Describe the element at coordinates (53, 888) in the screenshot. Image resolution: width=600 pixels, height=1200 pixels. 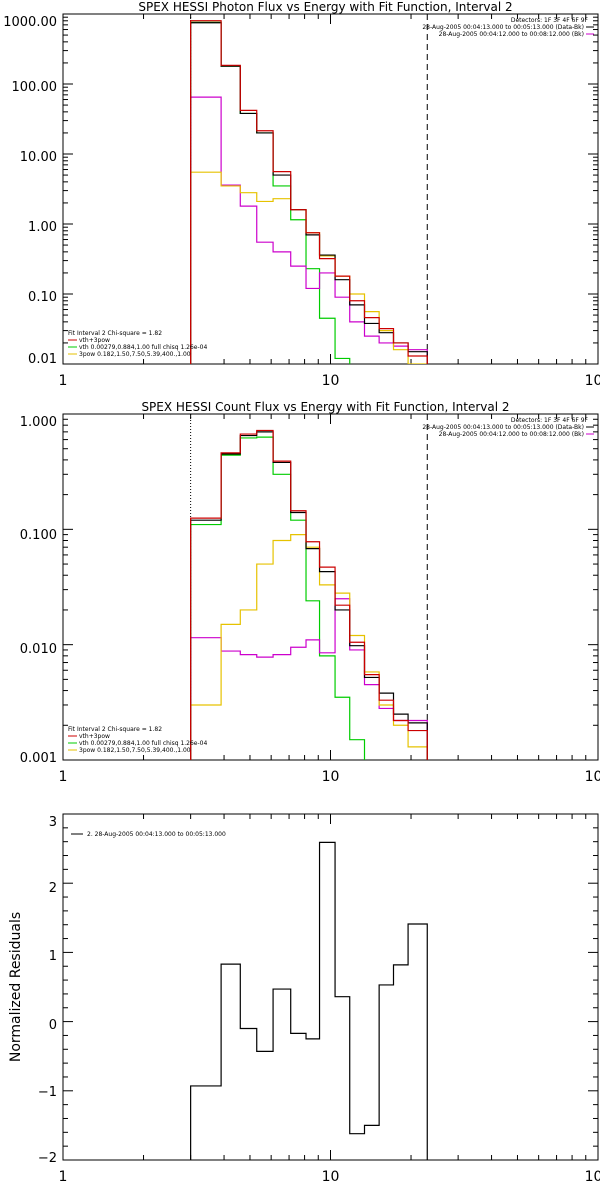
I see `y-tick-label: 2` at that location.